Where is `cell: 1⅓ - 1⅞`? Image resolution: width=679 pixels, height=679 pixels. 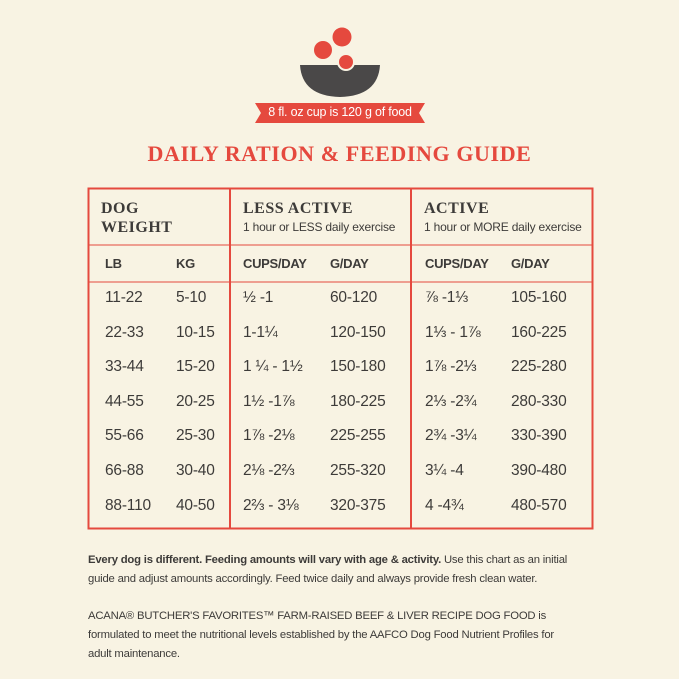 cell: 1⅓ - 1⅞ is located at coordinates (453, 332).